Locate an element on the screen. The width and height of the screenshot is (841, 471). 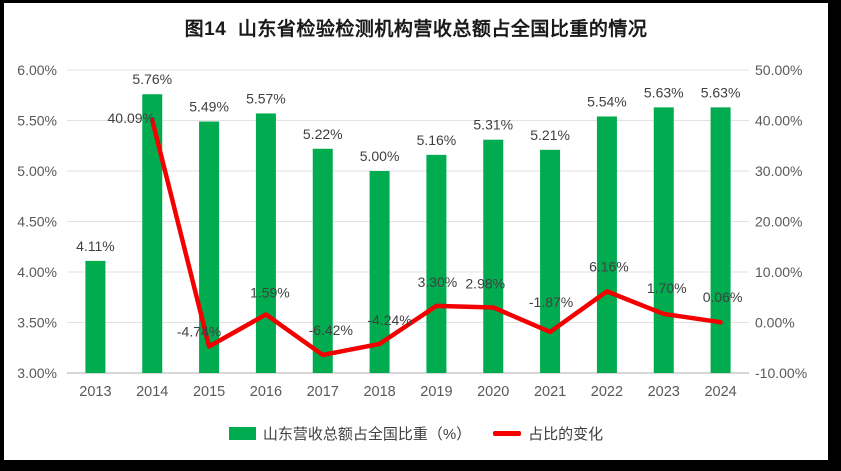
bar-2014 is located at coordinates (152, 234).